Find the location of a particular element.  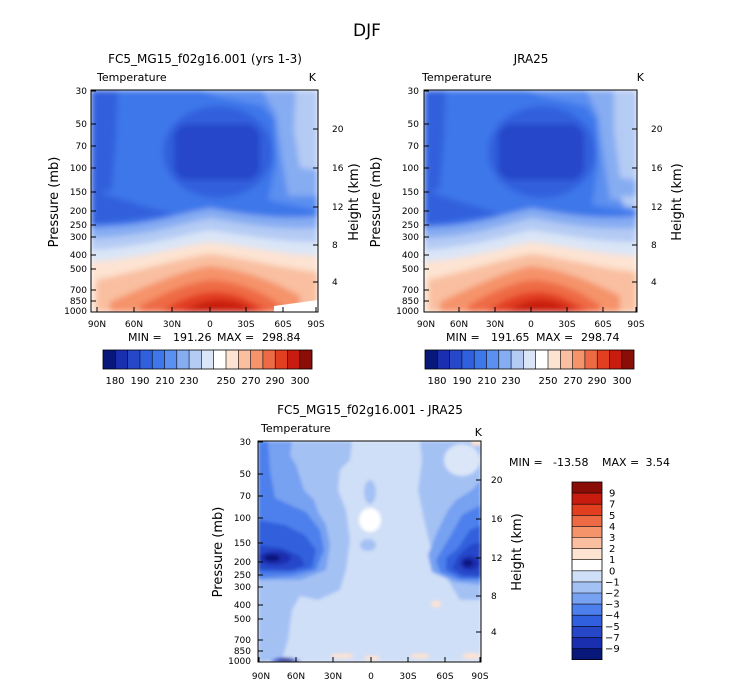

y-tick-label: 300 is located at coordinates (78, 238).